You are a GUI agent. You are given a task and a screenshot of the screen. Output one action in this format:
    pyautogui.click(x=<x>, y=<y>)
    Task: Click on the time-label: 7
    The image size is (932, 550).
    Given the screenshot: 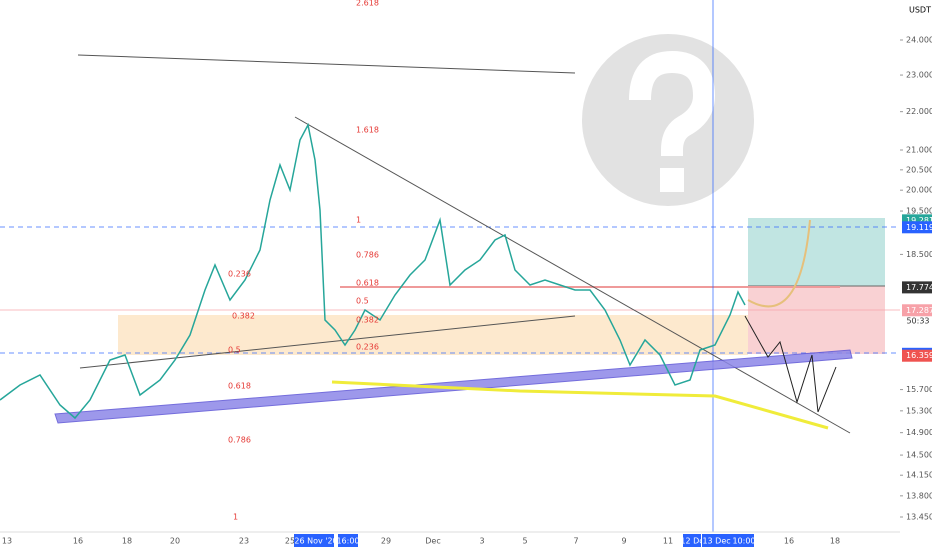 What is the action you would take?
    pyautogui.click(x=575, y=541)
    